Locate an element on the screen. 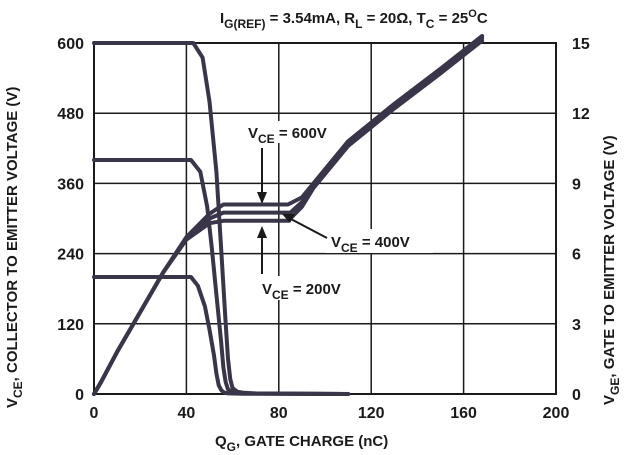  x-tick-label: 40 is located at coordinates (187, 413).